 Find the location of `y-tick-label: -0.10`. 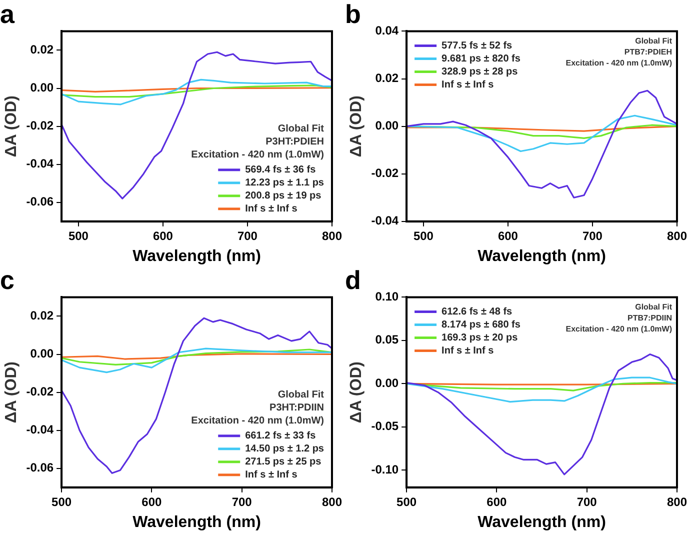

y-tick-label: -0.10 is located at coordinates (385, 469).